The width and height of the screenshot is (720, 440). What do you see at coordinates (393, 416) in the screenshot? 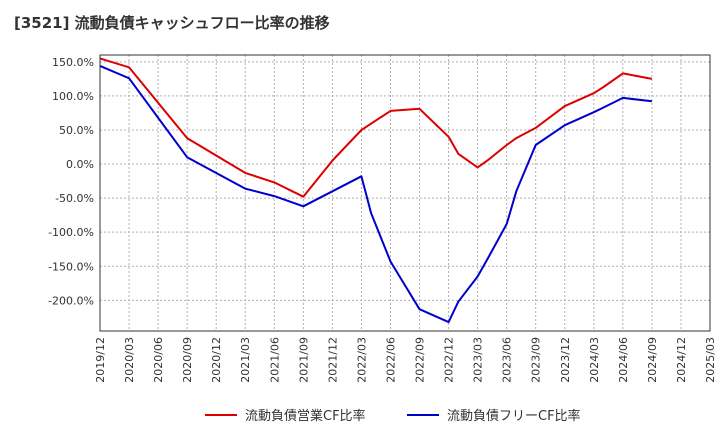
I see `legend-layer: 流動負債営業CF比率 流動負債フリーCF比率` at bounding box center [393, 416].